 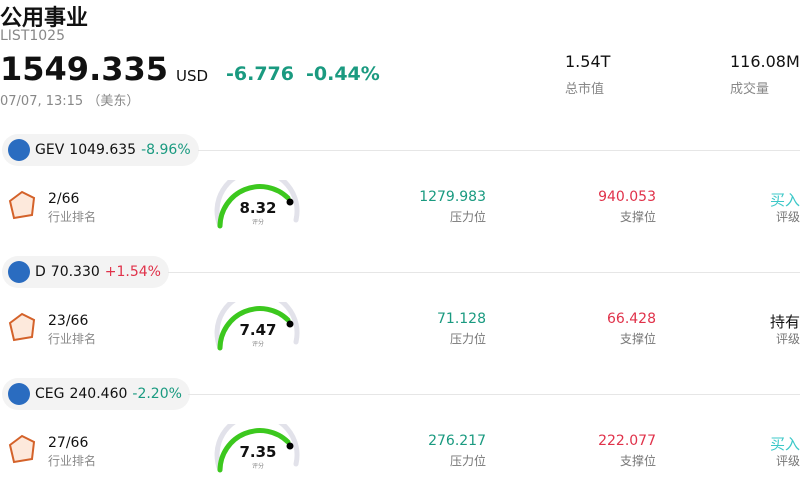 What do you see at coordinates (452, 197) in the screenshot?
I see `resistance: 1279.983` at bounding box center [452, 197].